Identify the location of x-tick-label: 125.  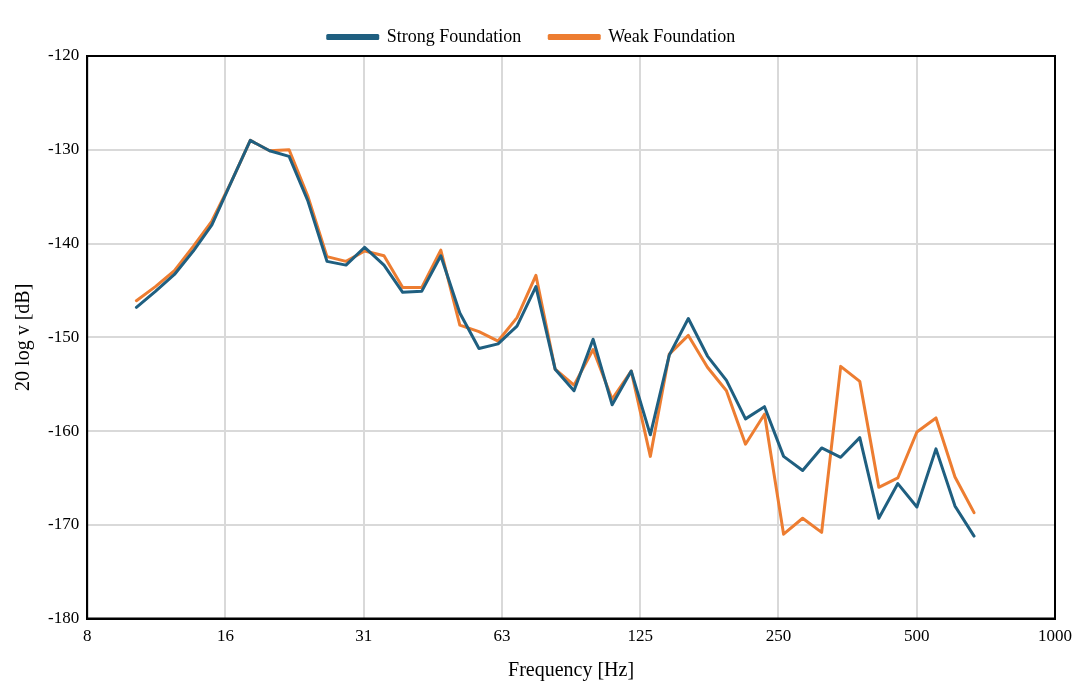
(640, 636).